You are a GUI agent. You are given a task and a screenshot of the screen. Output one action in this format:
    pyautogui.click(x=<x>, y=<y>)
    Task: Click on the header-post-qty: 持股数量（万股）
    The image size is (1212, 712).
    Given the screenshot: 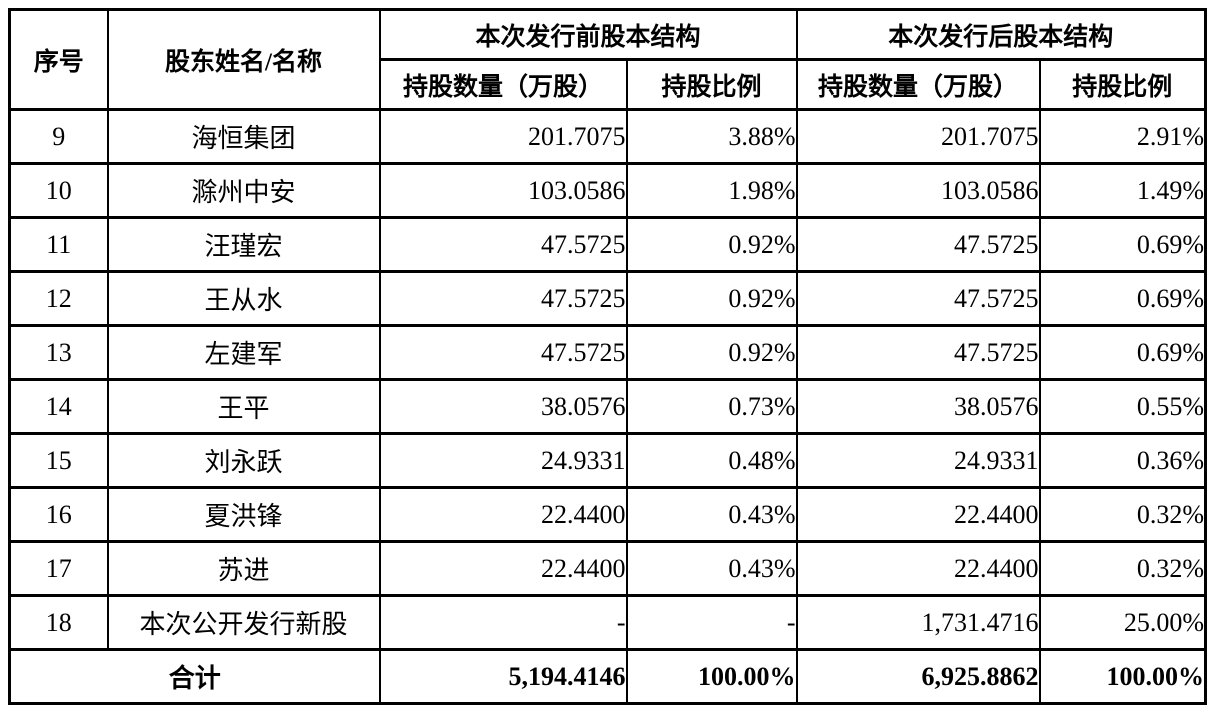 What is the action you would take?
    pyautogui.click(x=918, y=84)
    